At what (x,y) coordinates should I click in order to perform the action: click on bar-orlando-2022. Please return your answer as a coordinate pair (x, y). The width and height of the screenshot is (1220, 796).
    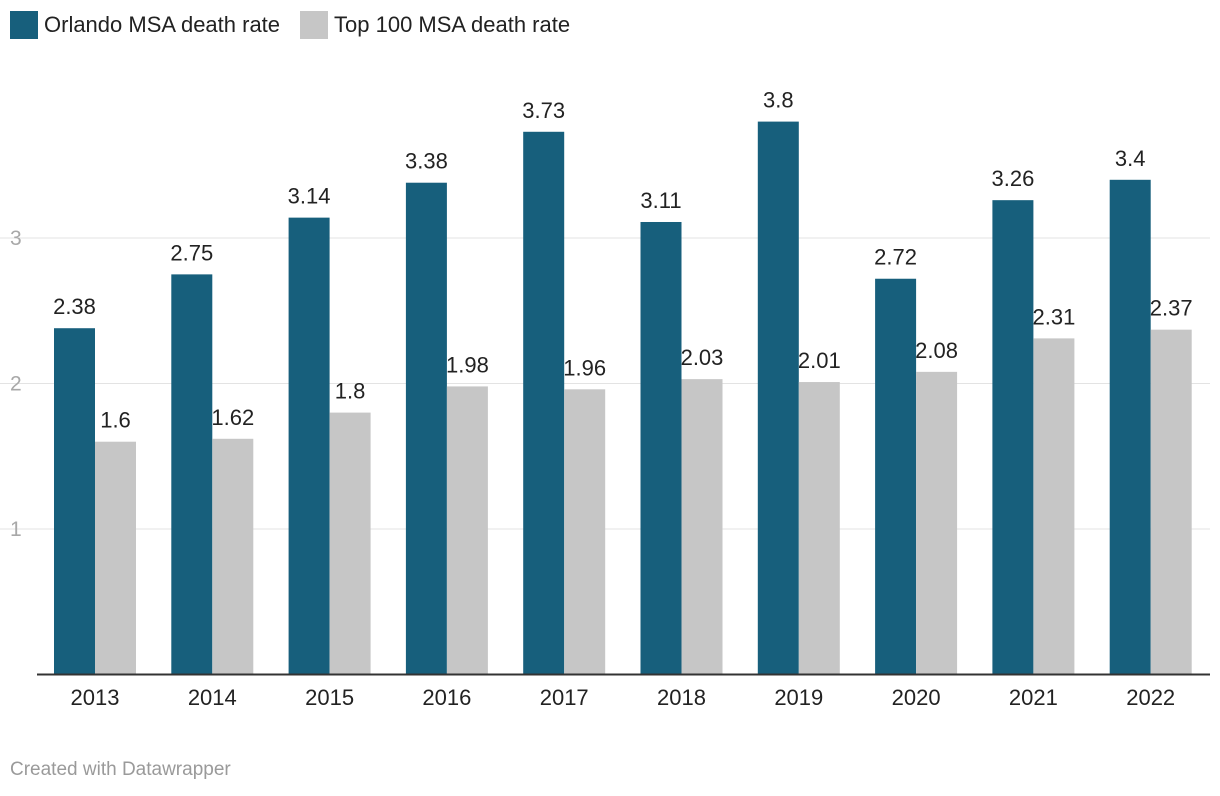
    Looking at the image, I should click on (1130, 427).